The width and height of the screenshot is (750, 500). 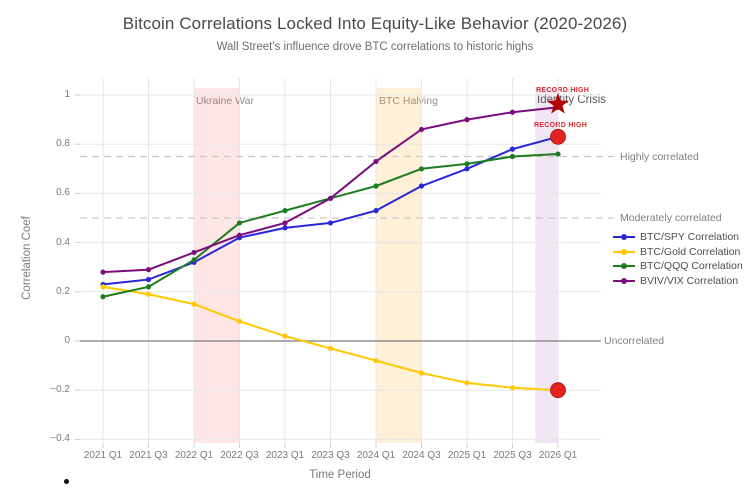 What do you see at coordinates (634, 341) in the screenshot?
I see `ref-label-uncorrelated: Uncorrelated` at bounding box center [634, 341].